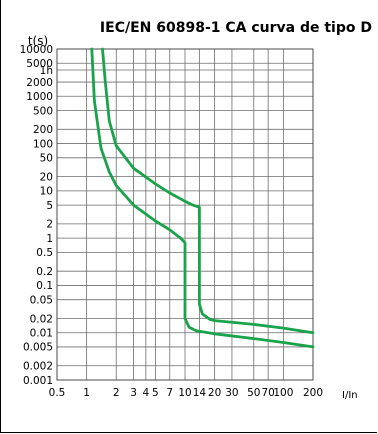 The image size is (378, 434). What do you see at coordinates (44, 286) in the screenshot?
I see `y-tick-label: 0.1` at bounding box center [44, 286].